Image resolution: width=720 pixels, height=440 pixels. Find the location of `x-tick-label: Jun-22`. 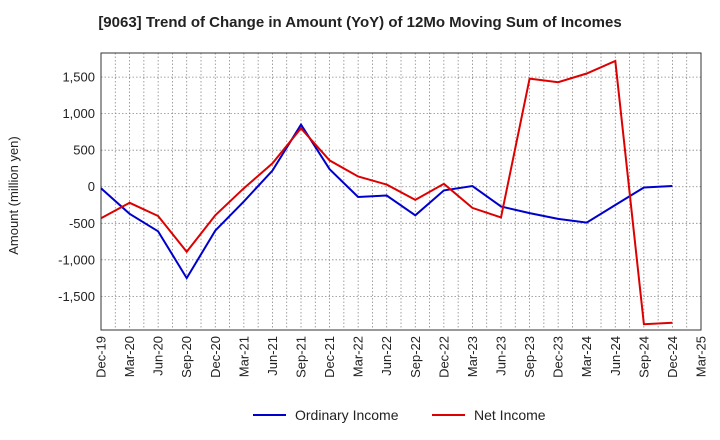

x-tick-label: Jun-22 is located at coordinates (386, 356).